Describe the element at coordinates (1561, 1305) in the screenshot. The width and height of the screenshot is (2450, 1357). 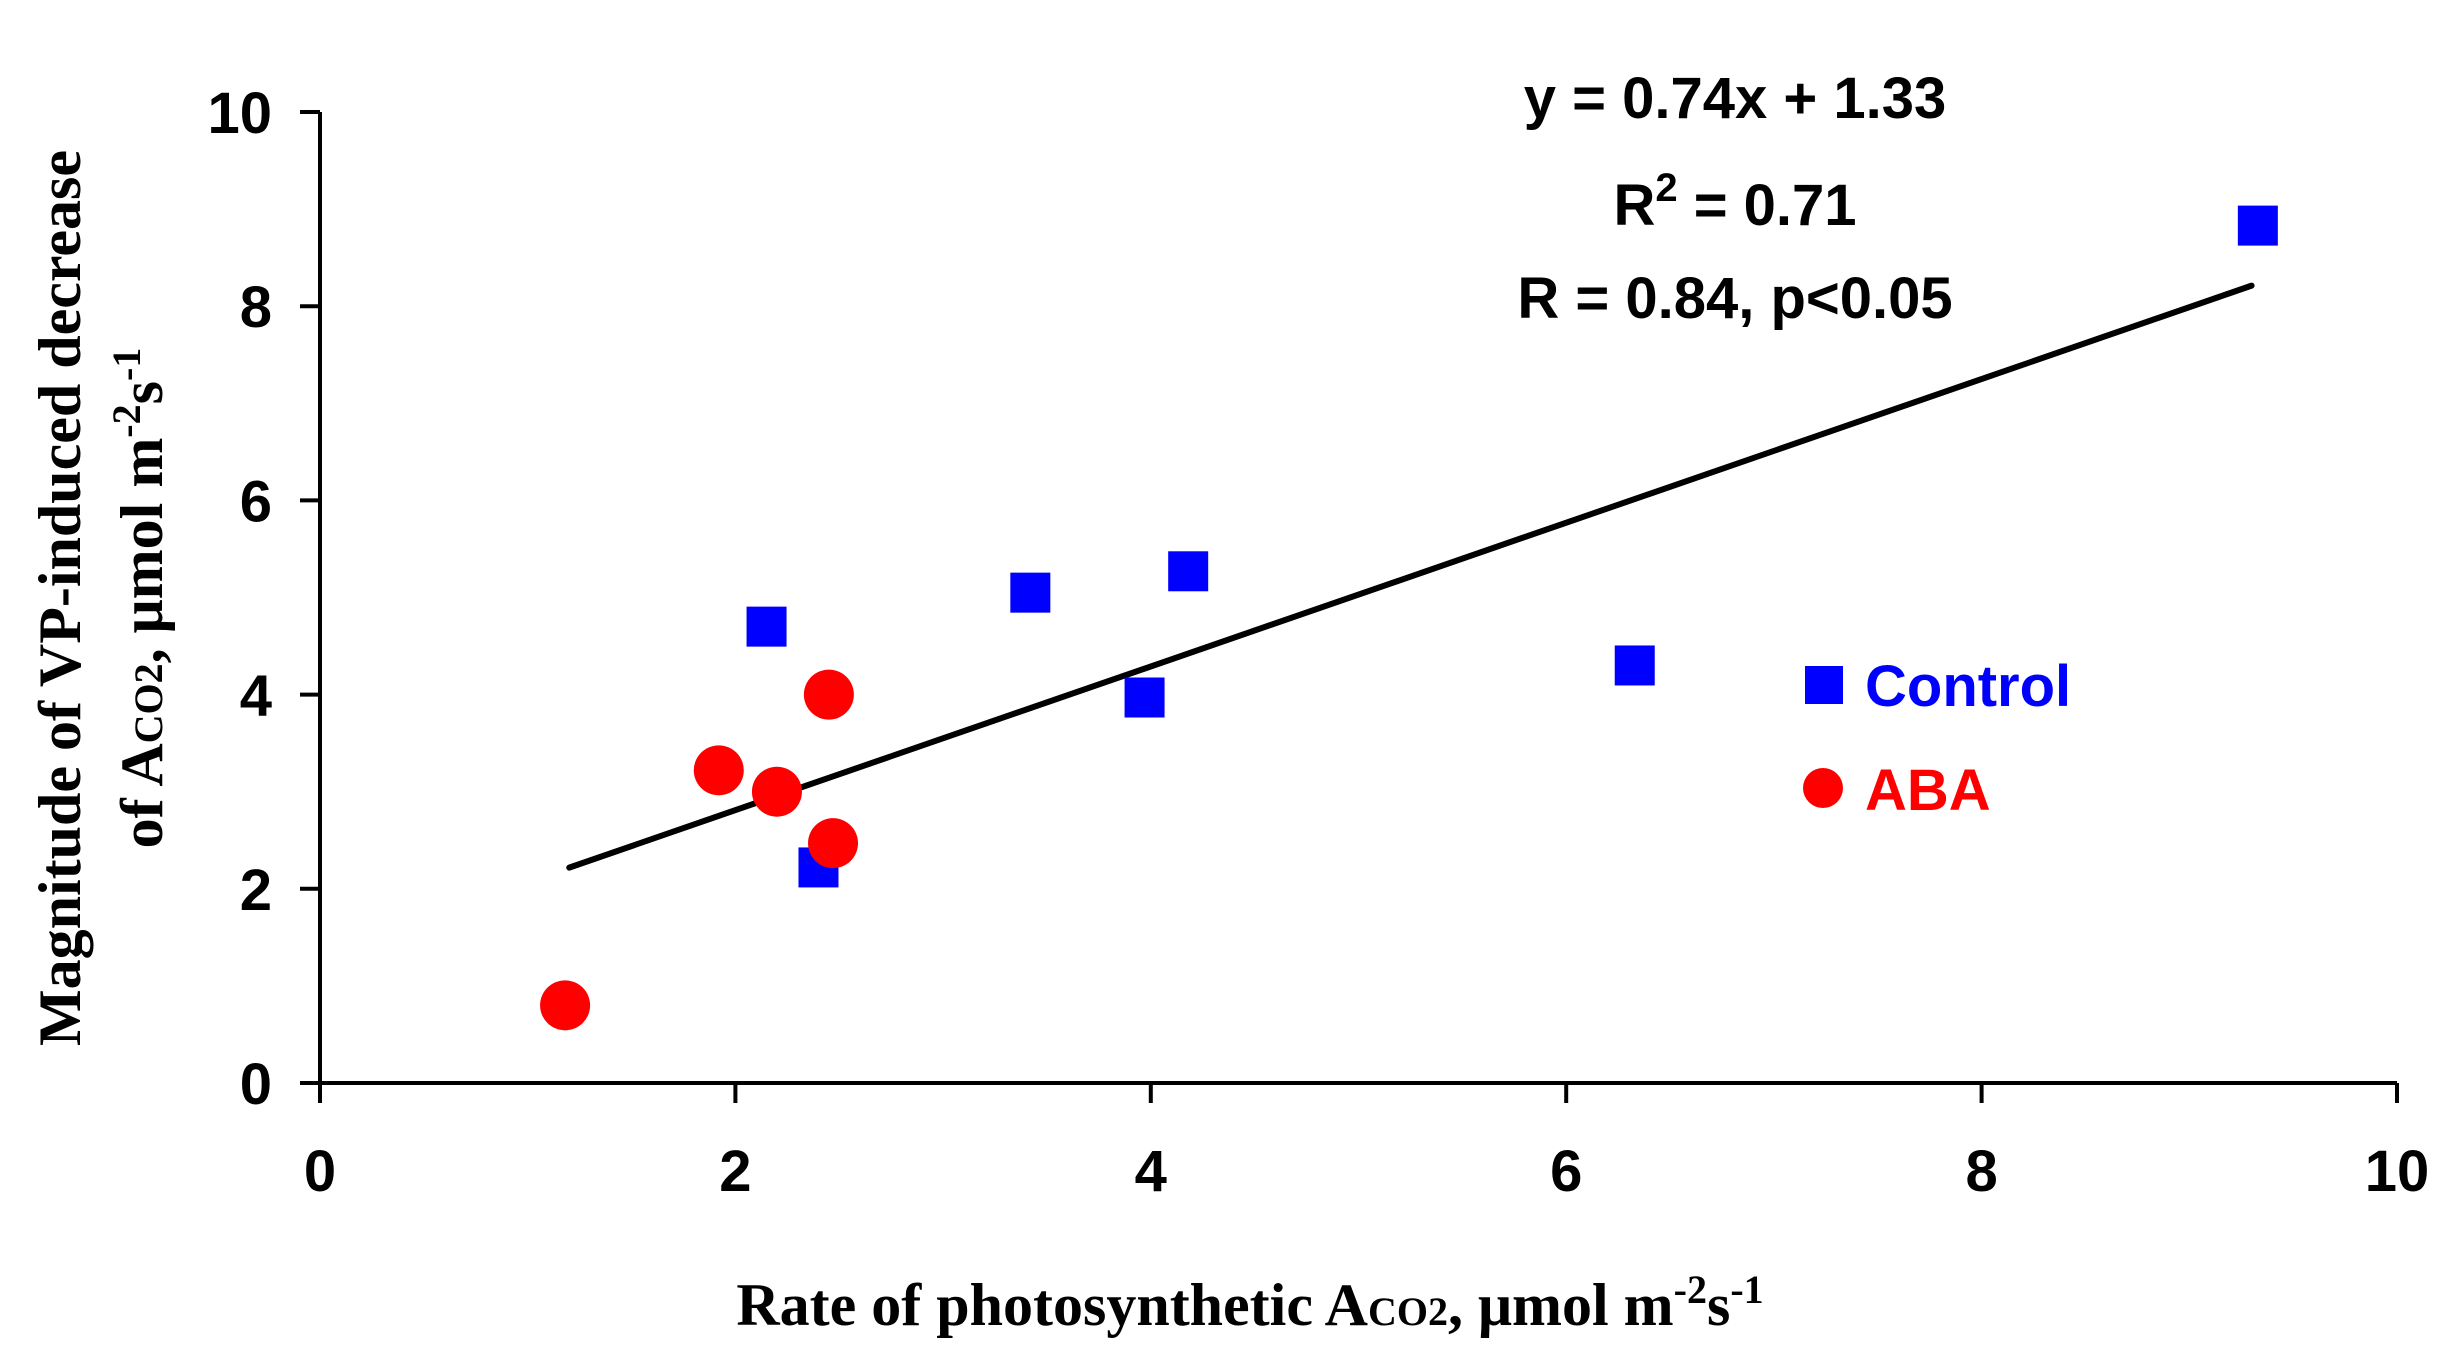
I see `x-title-middle: , μmol m` at that location.